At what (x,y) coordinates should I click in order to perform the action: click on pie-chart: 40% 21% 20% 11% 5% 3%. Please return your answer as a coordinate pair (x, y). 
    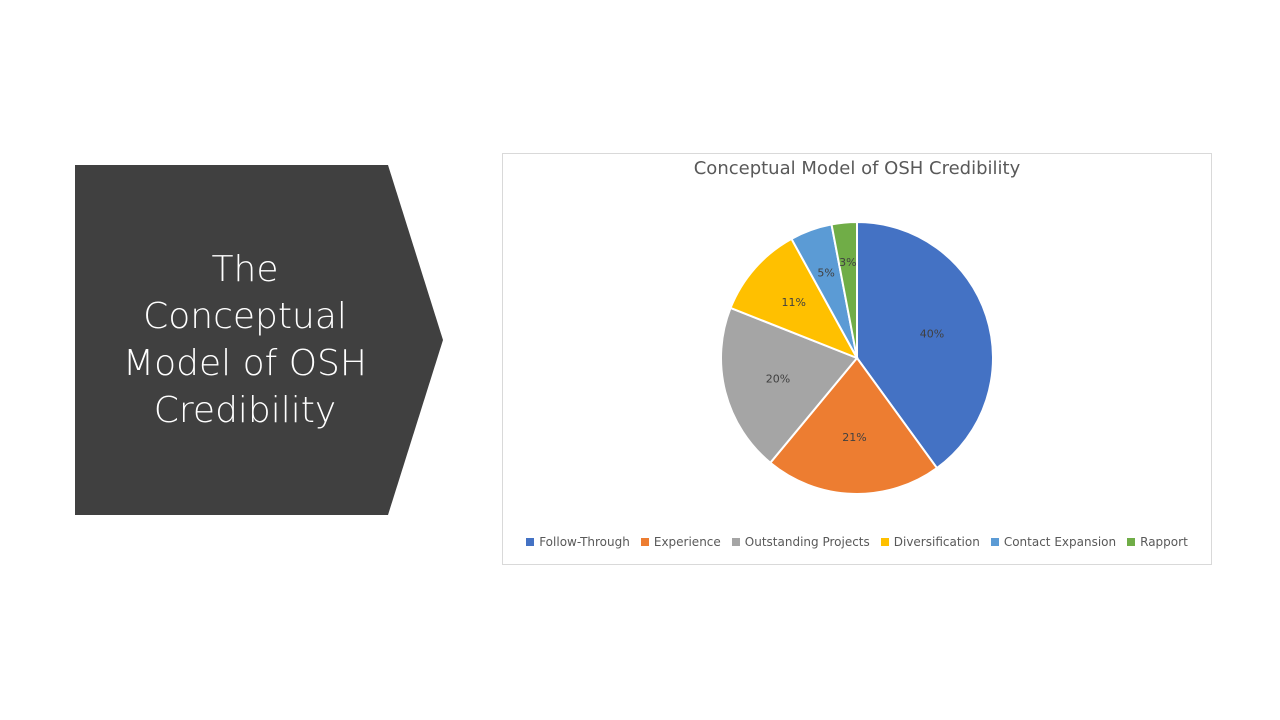
    Looking at the image, I should click on (857, 357).